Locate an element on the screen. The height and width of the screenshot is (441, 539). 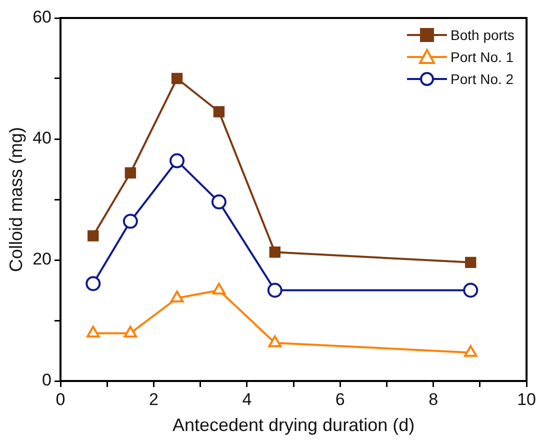
y-tick-label: 20 is located at coordinates (42, 259).